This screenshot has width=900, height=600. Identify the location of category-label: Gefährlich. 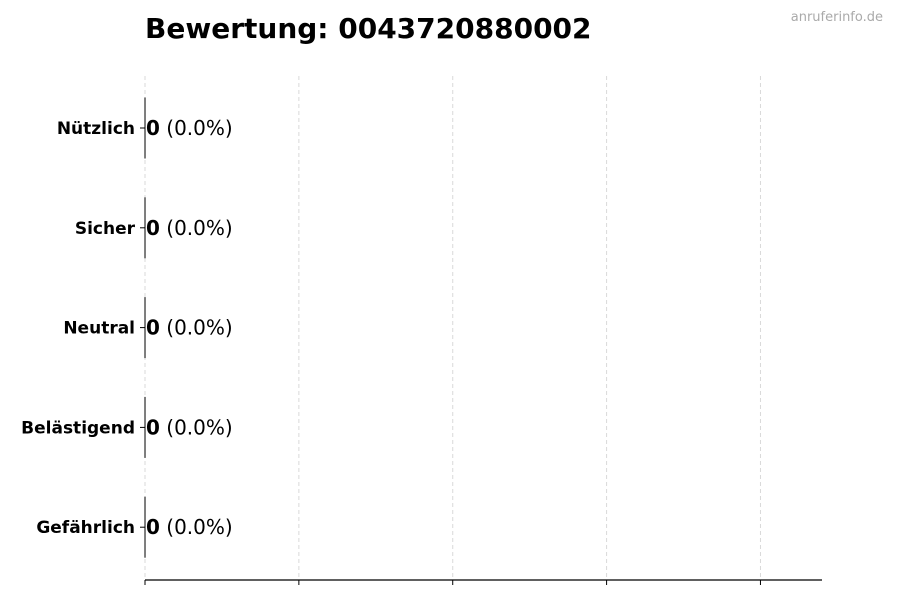
(85, 528).